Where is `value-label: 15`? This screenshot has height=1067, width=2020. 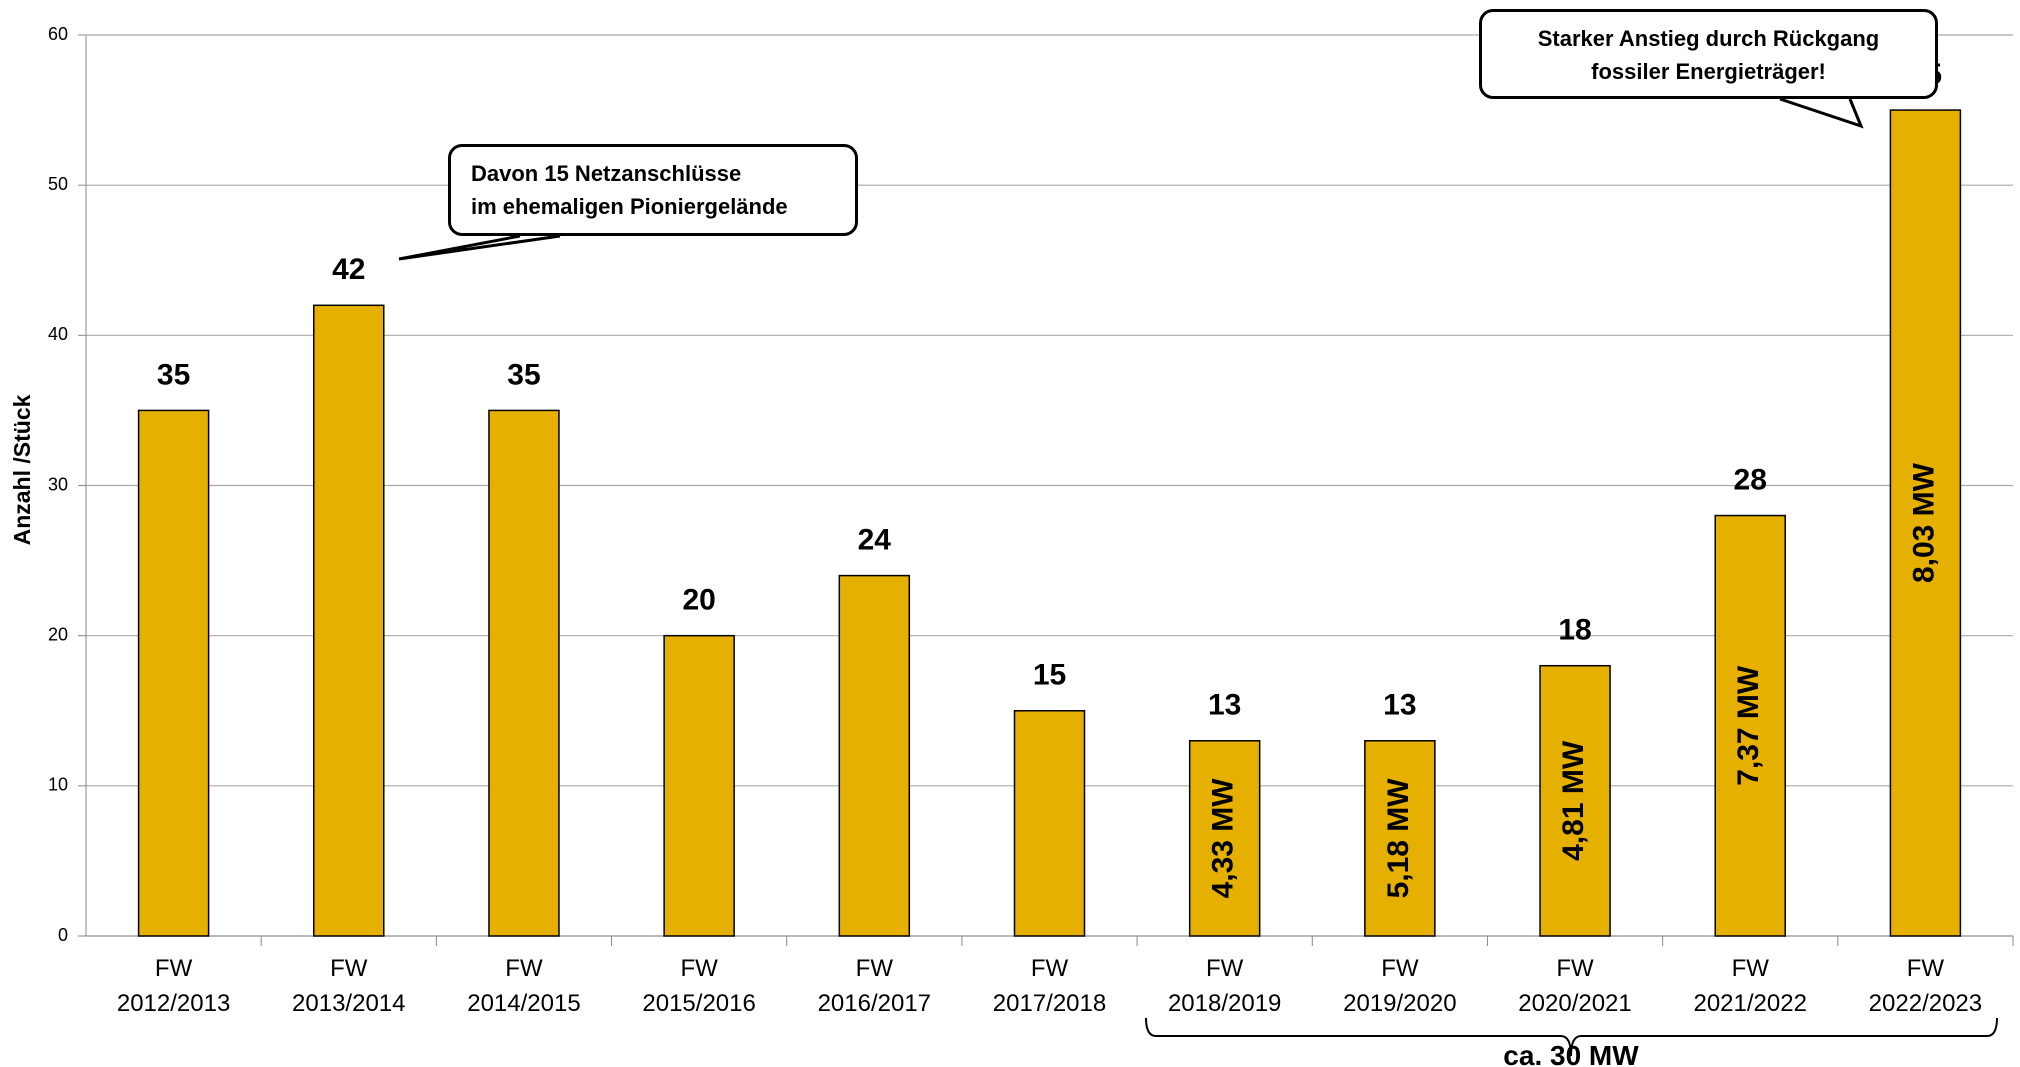 value-label: 15 is located at coordinates (1049, 675).